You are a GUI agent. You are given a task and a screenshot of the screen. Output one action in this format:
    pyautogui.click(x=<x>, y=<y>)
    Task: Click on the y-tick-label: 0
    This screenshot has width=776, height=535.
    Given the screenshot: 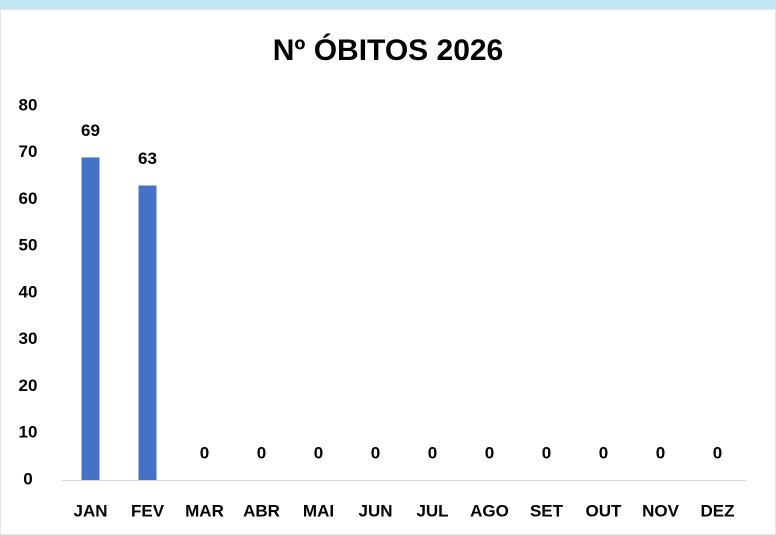 What is the action you would take?
    pyautogui.click(x=27, y=478)
    